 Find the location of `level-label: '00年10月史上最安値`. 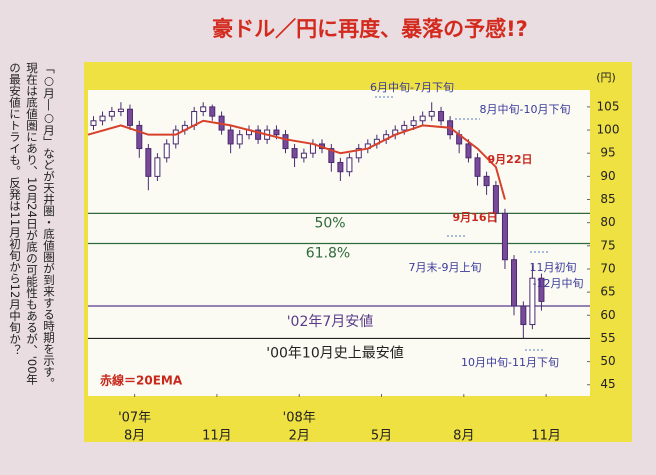

level-label: '00年10月史上最安値 is located at coordinates (334, 353).